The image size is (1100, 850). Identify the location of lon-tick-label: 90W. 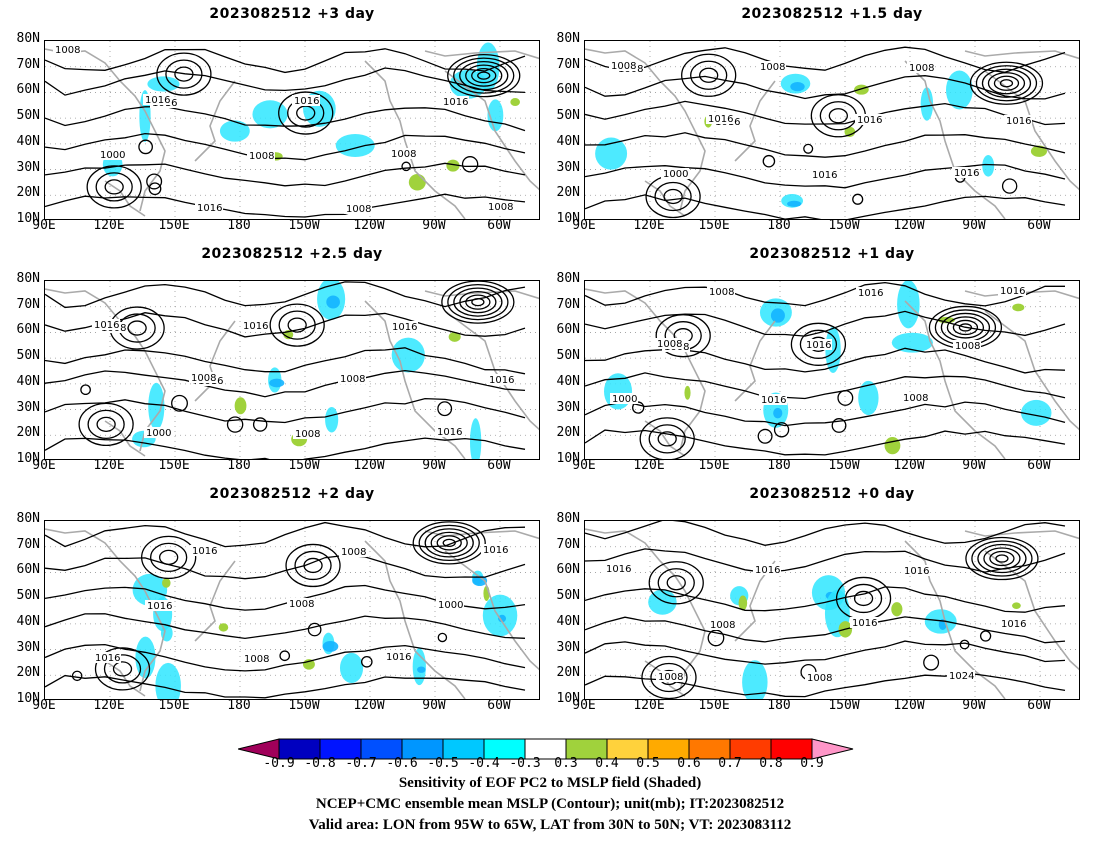
(434, 225).